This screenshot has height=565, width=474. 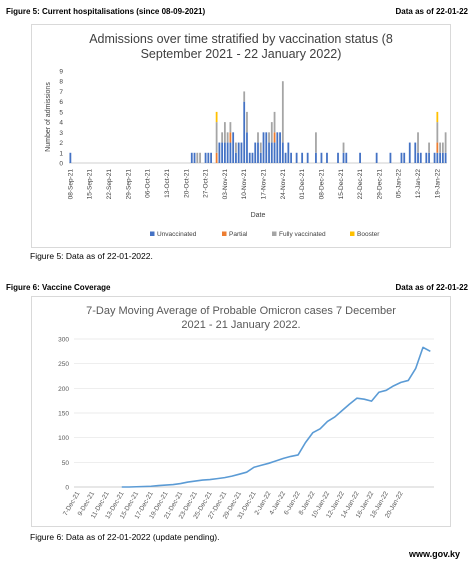 I want to click on y-tick-label: 4, so click(x=61, y=123).